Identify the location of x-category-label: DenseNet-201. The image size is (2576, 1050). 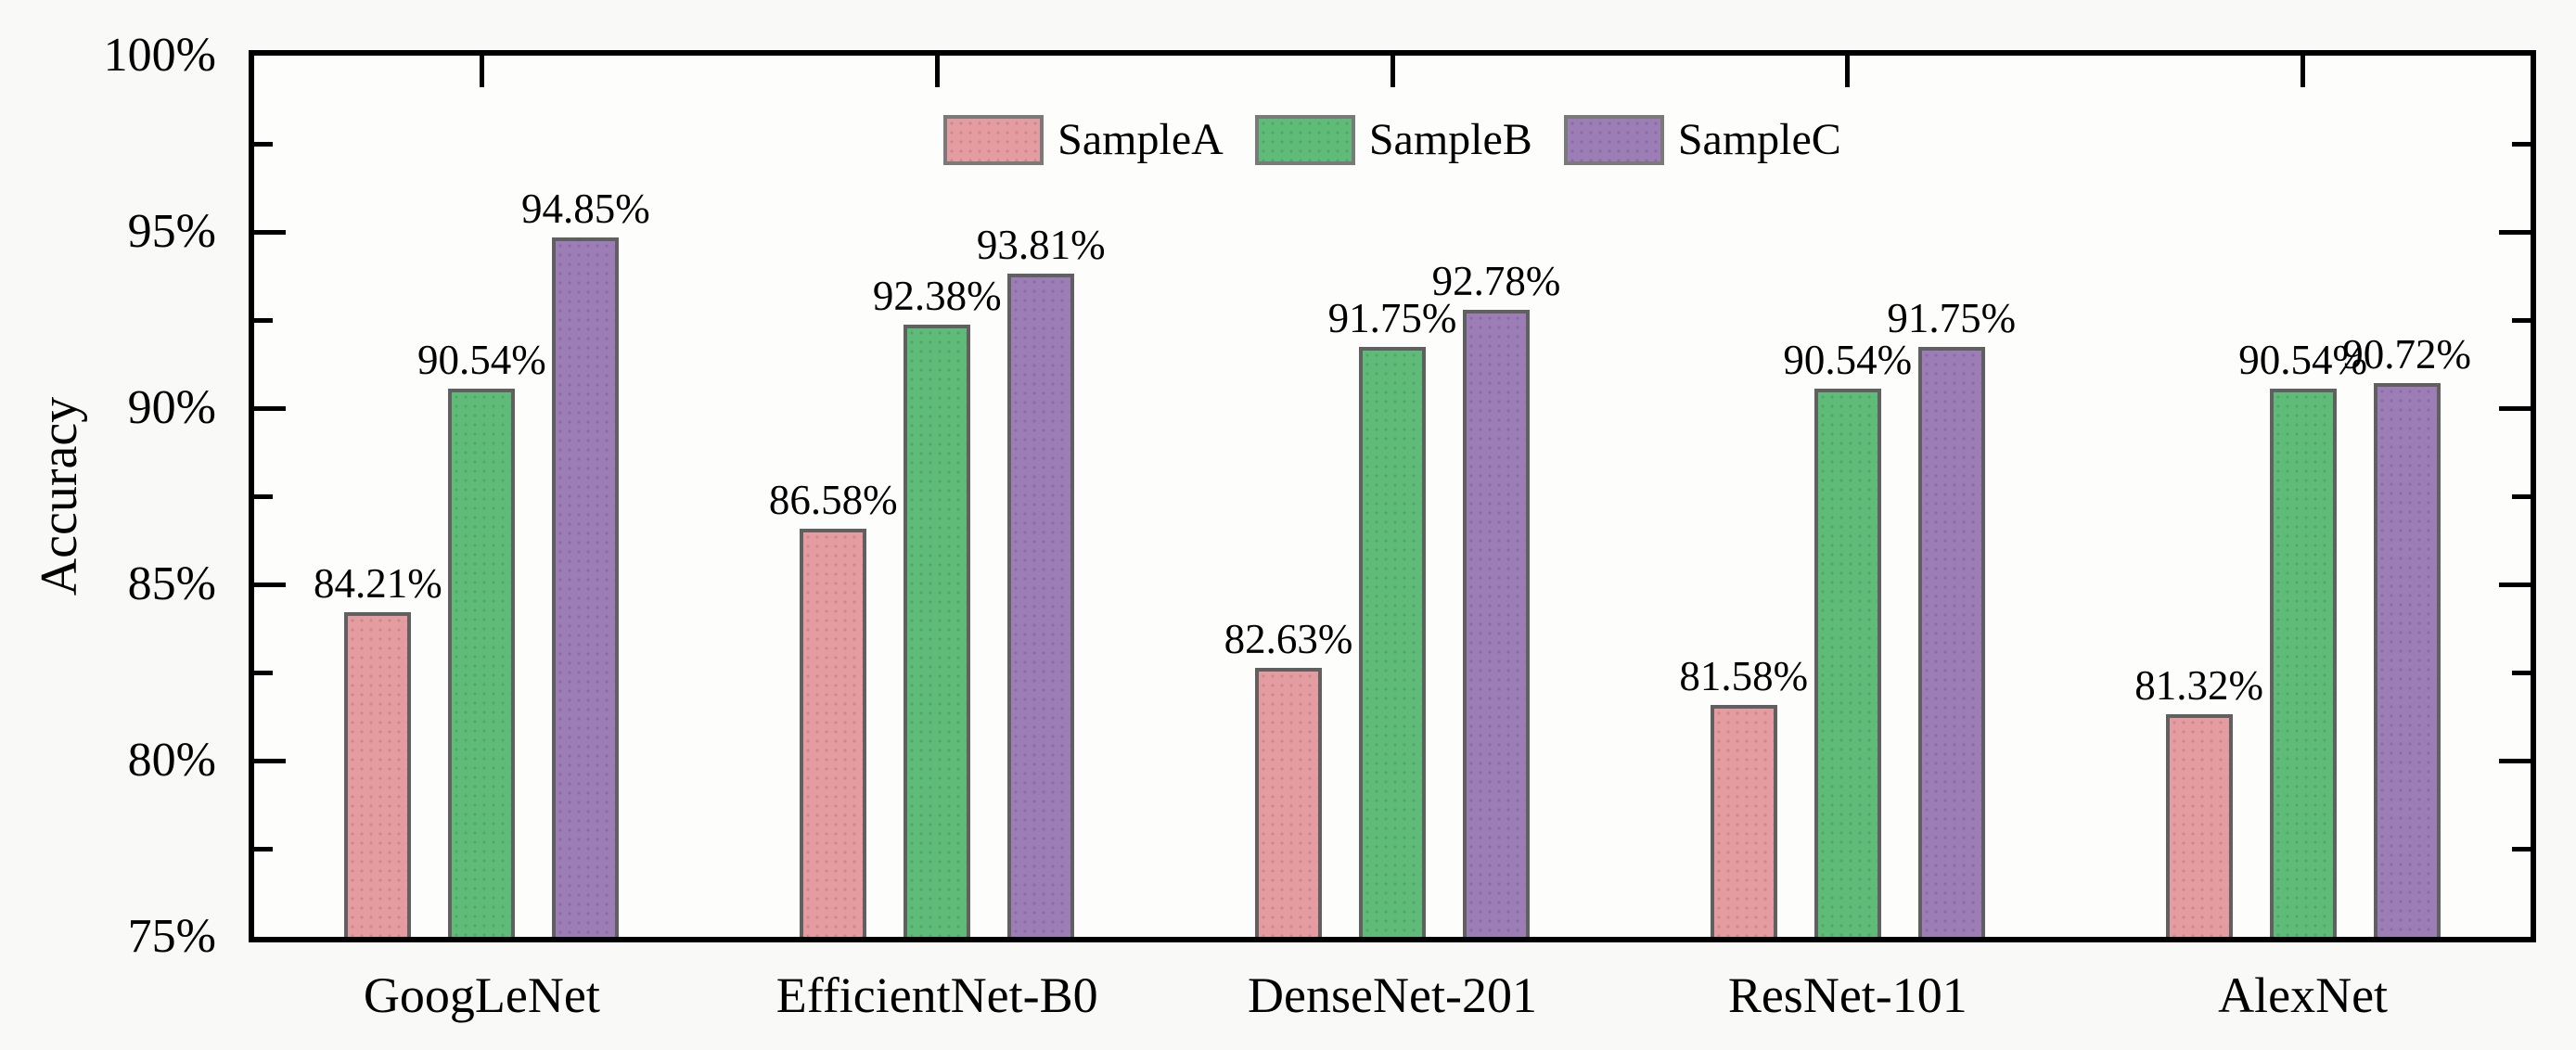
(1392, 995).